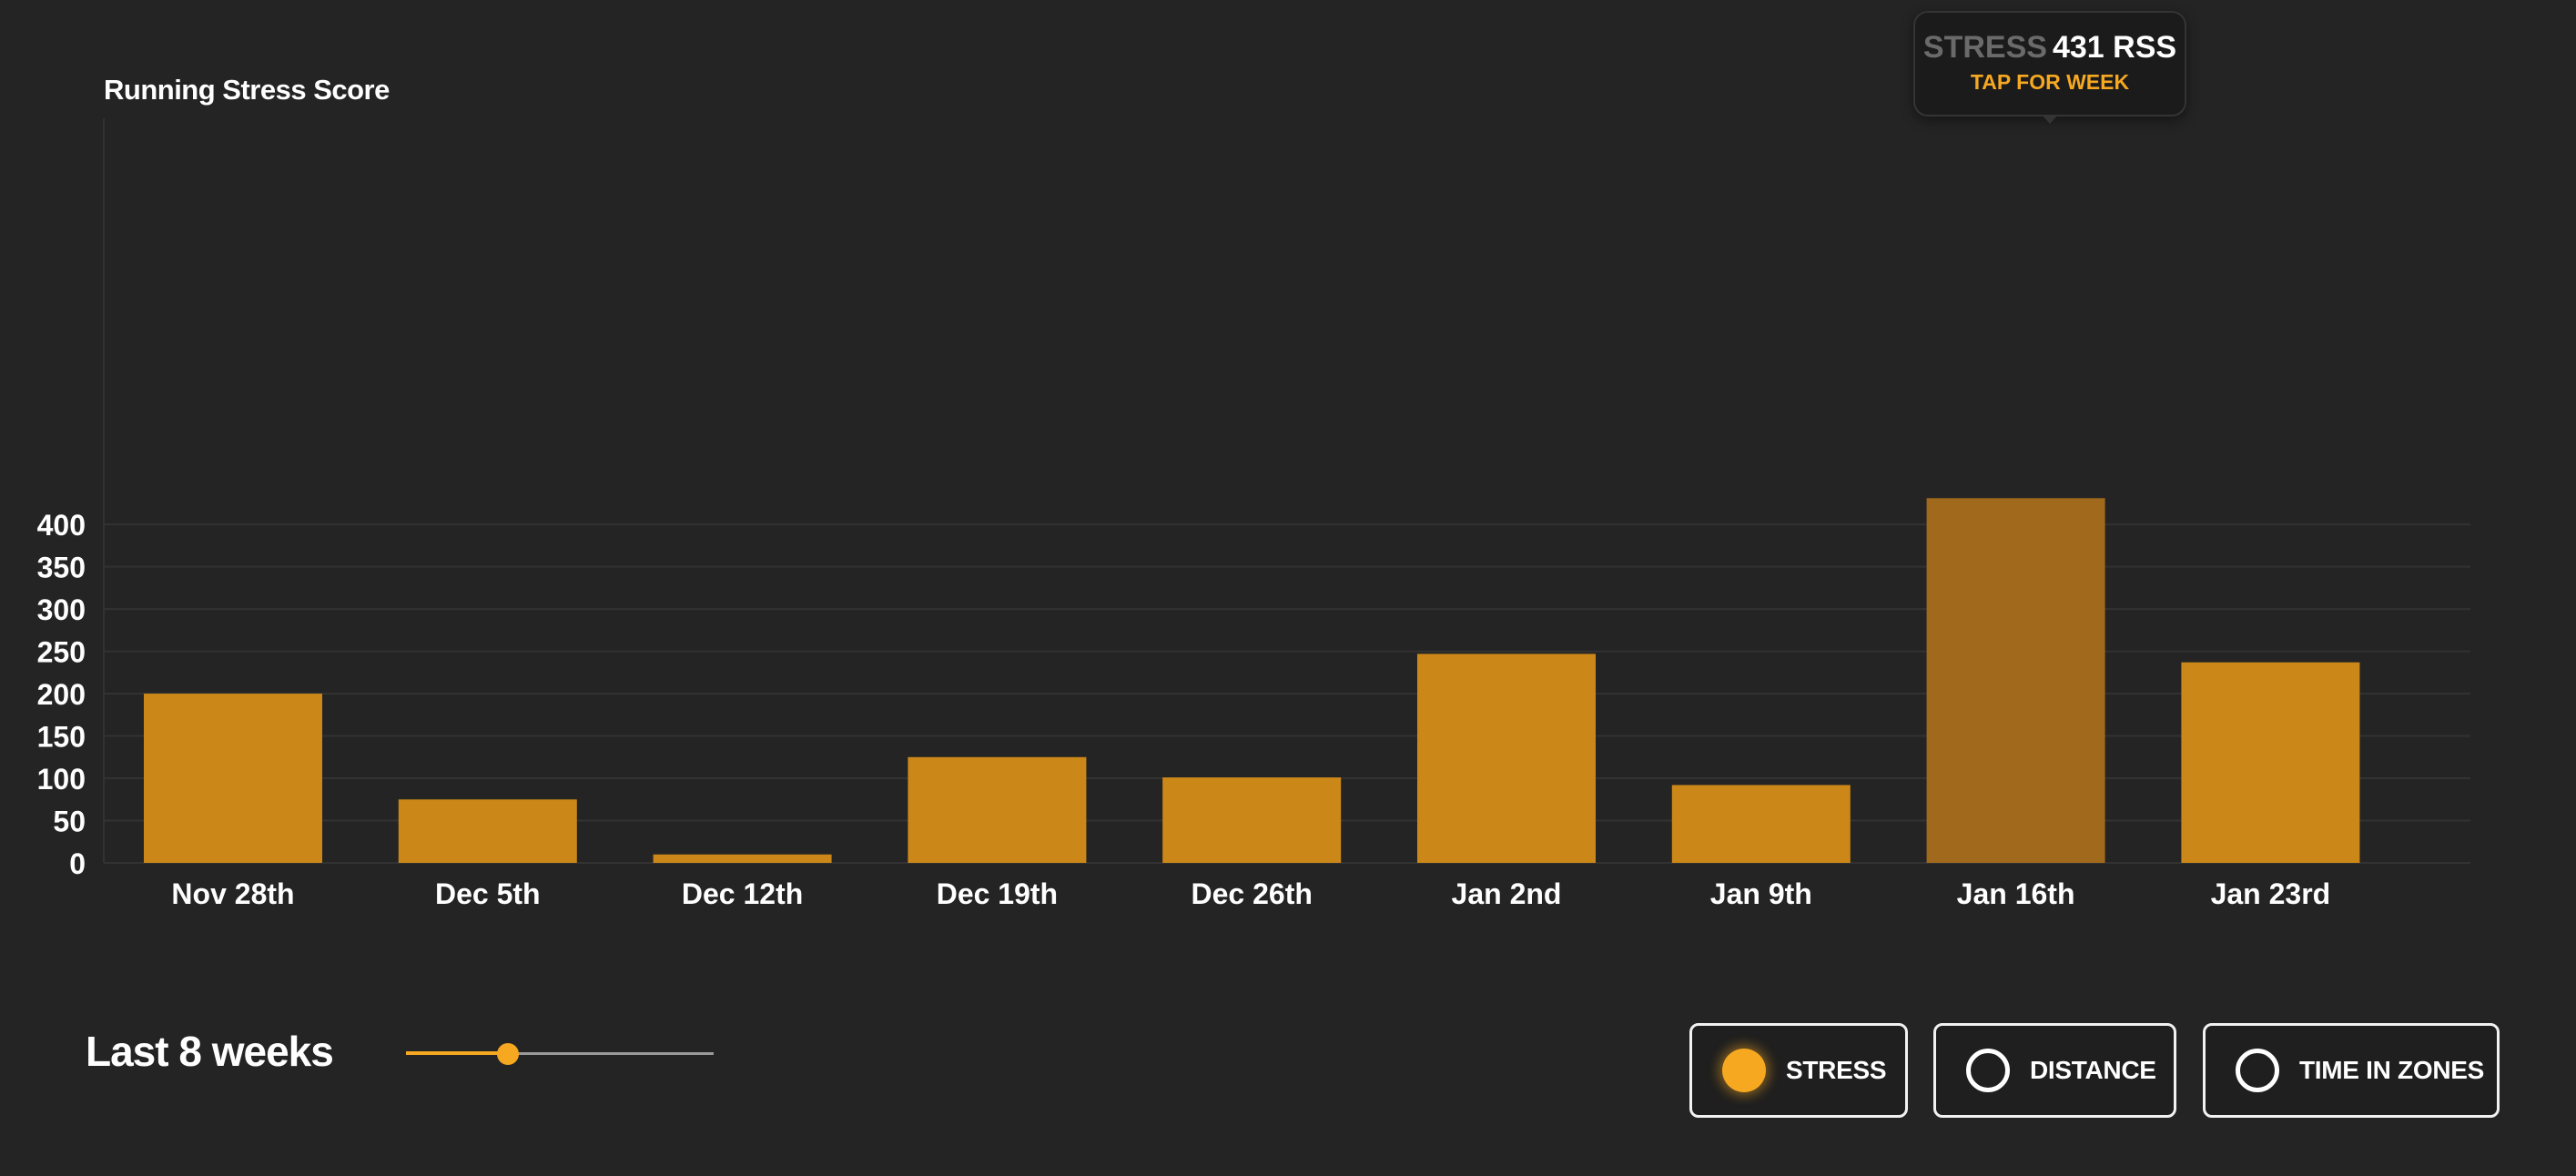 The width and height of the screenshot is (2576, 1176). Describe the element at coordinates (1761, 824) in the screenshot. I see `bar-jan-9th` at that location.